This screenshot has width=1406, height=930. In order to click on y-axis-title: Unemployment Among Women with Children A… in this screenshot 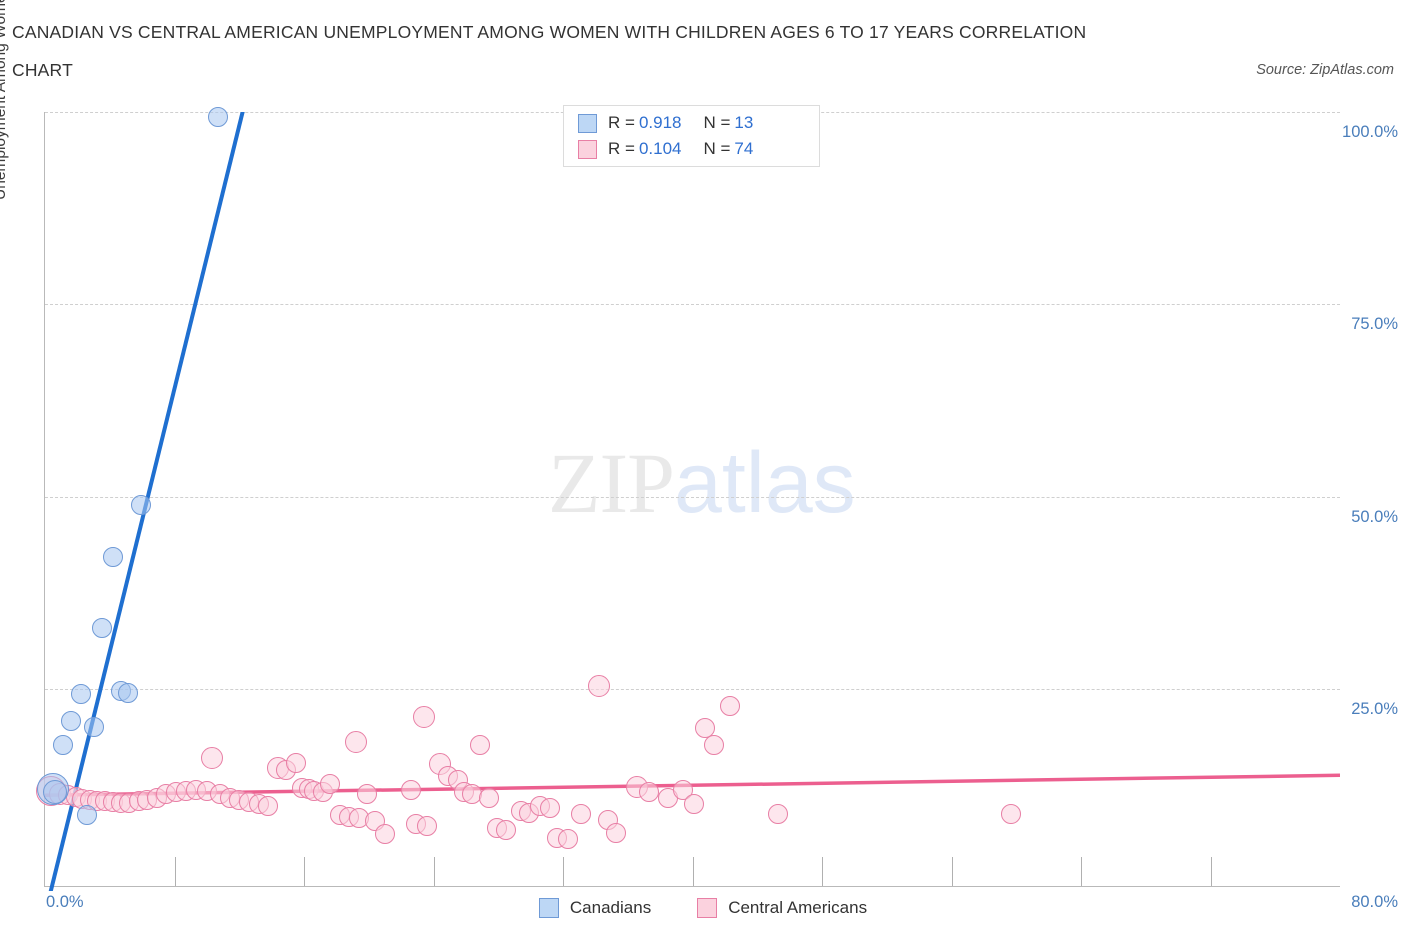, I will do `click(5, 100)`.